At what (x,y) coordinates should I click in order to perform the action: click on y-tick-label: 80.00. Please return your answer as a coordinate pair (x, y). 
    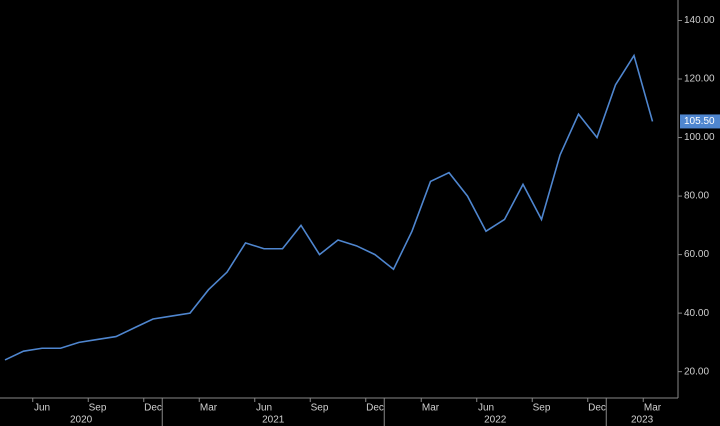
    Looking at the image, I should click on (696, 196).